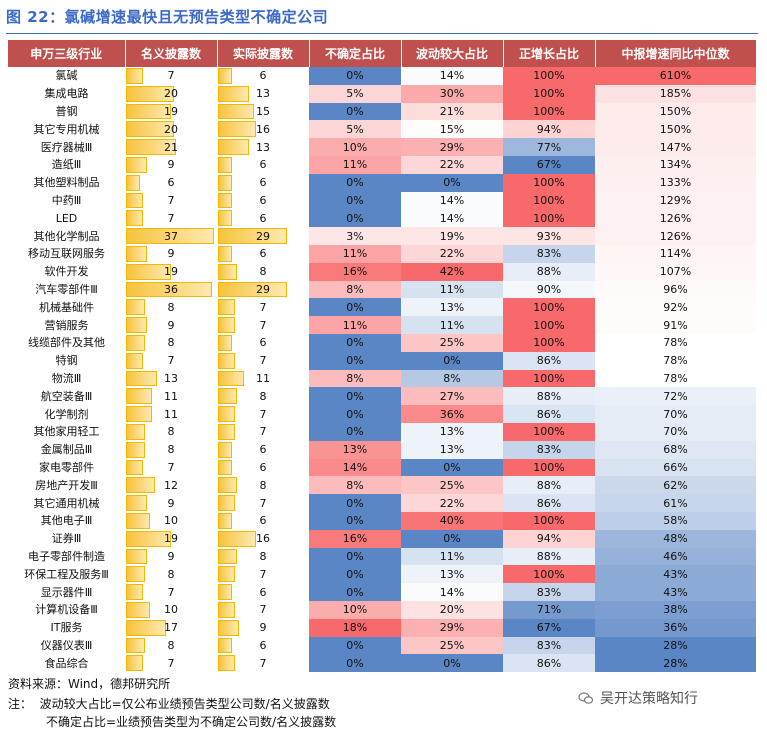 The image size is (767, 731). Describe the element at coordinates (171, 485) in the screenshot. I see `cell-nominal: 12` at that location.